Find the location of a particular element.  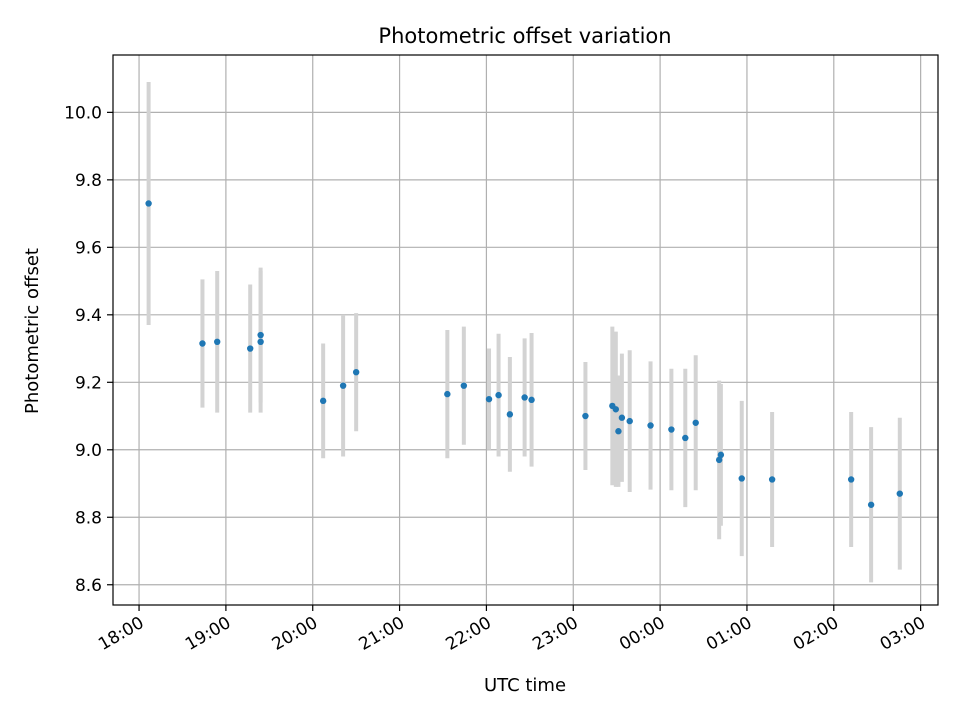

y-tick-label: 10.0 is located at coordinates (83, 113).